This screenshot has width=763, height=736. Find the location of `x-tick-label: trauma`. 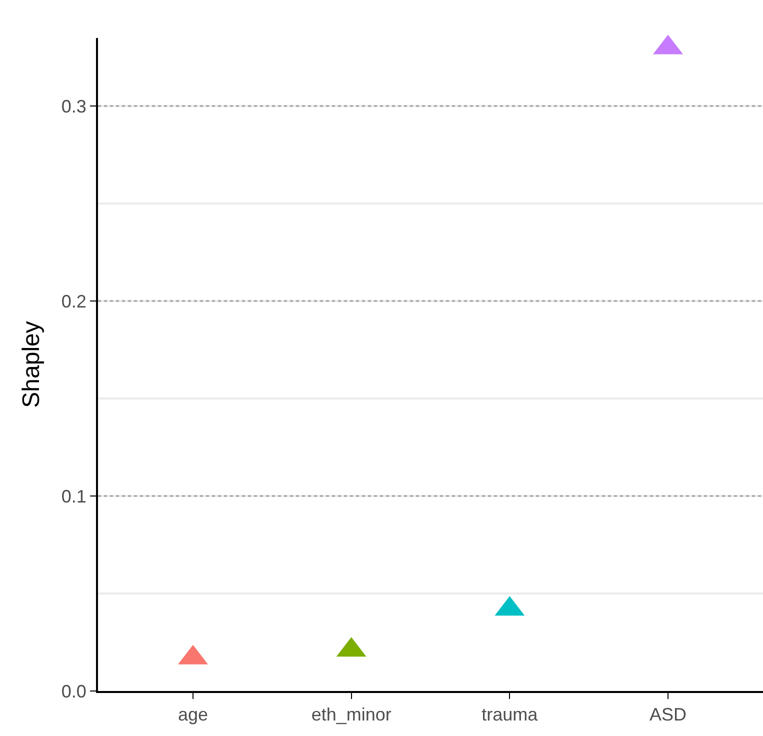

x-tick-label: trauma is located at coordinates (510, 714).